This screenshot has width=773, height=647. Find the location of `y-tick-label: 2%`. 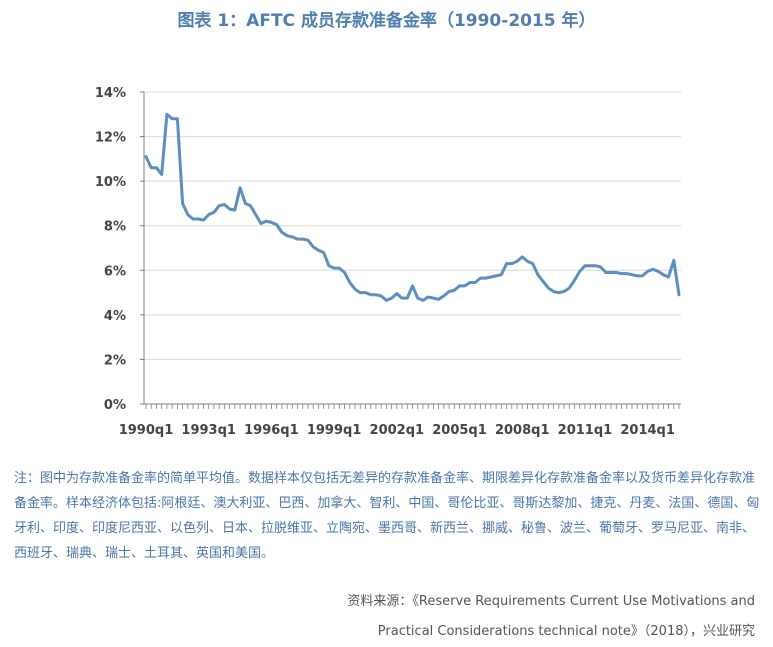

y-tick-label: 2% is located at coordinates (115, 360).